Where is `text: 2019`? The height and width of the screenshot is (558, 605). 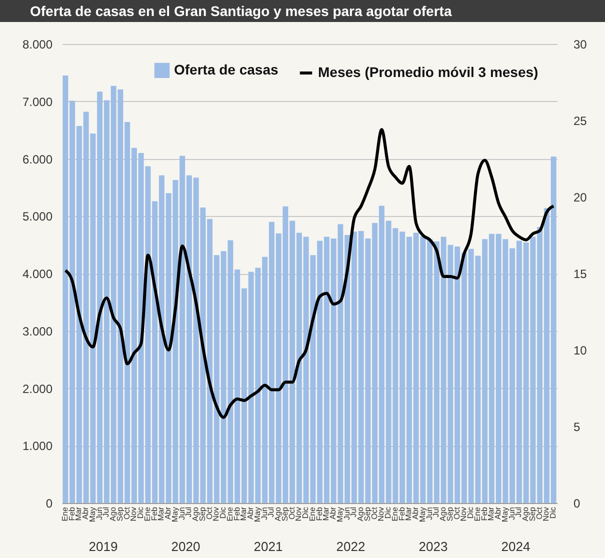
text: 2019 is located at coordinates (103, 546).